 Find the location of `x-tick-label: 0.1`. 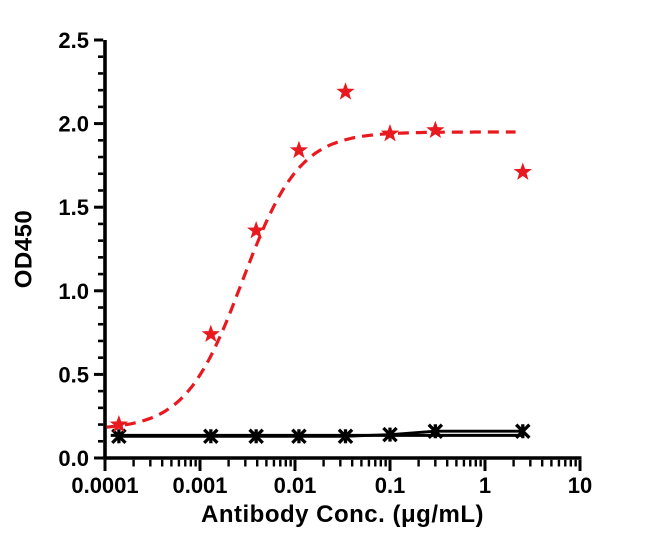

x-tick-label: 0.1 is located at coordinates (390, 485).